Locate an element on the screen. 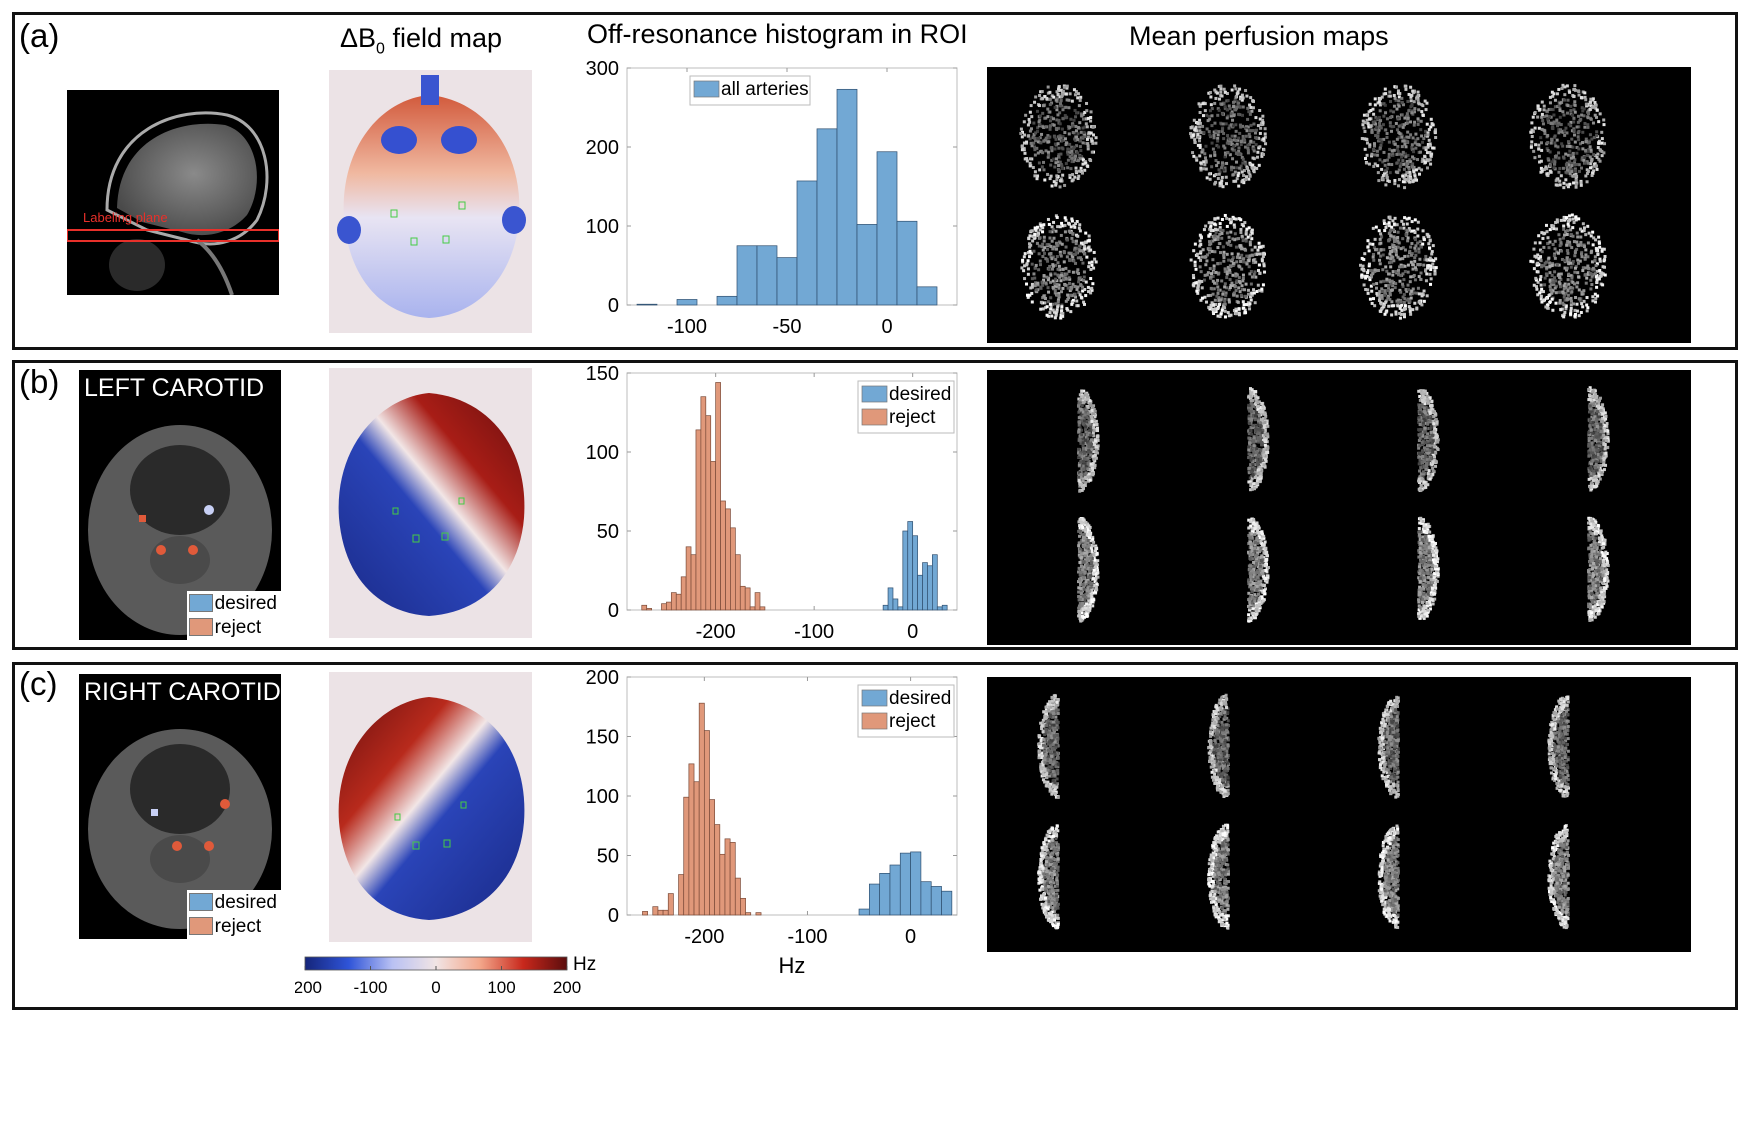 The height and width of the screenshot is (1140, 1750). perfusion-maps-a is located at coordinates (1339, 205).